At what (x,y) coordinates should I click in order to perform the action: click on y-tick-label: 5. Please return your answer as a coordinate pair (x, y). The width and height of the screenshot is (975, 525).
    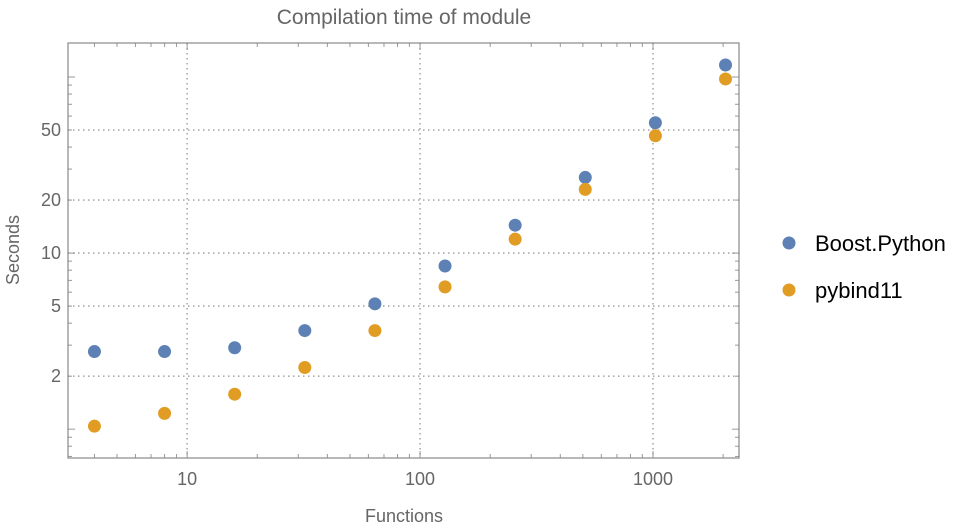
    Looking at the image, I should click on (56, 306).